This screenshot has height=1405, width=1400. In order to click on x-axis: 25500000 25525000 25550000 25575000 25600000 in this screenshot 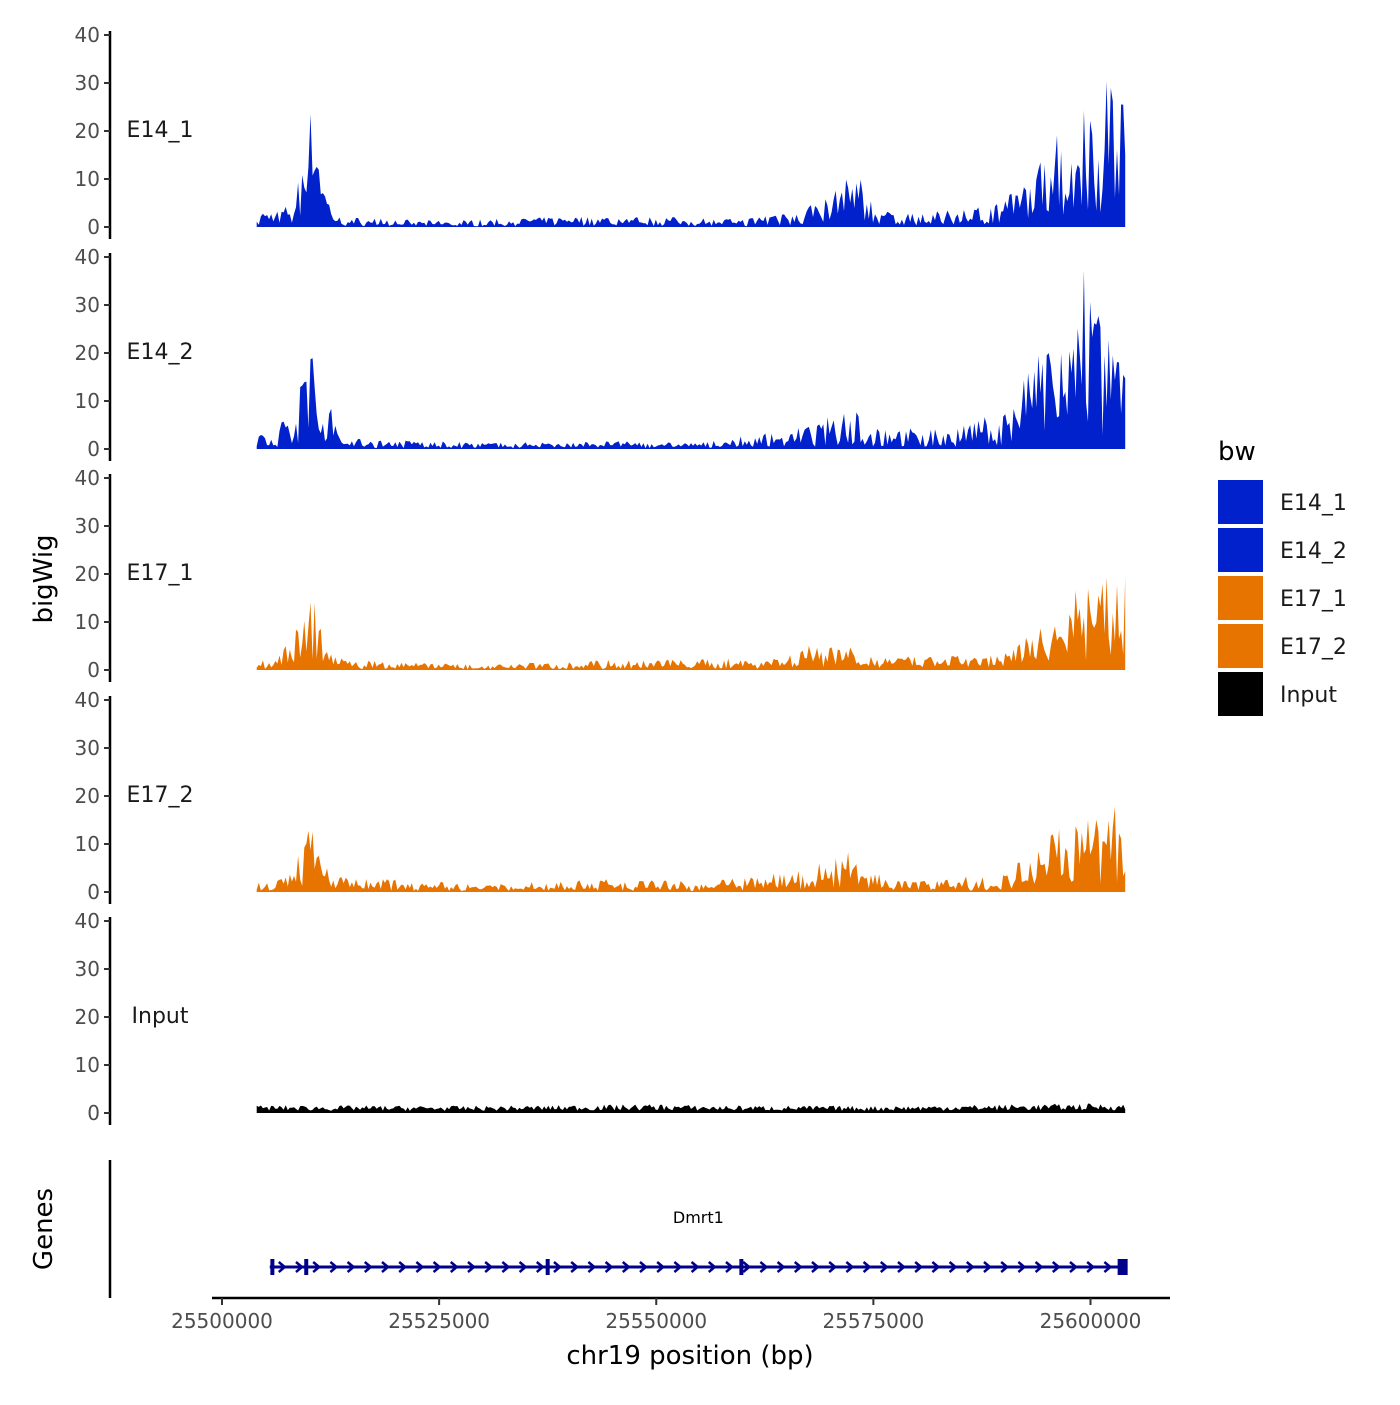, I will do `click(670, 1314)`.